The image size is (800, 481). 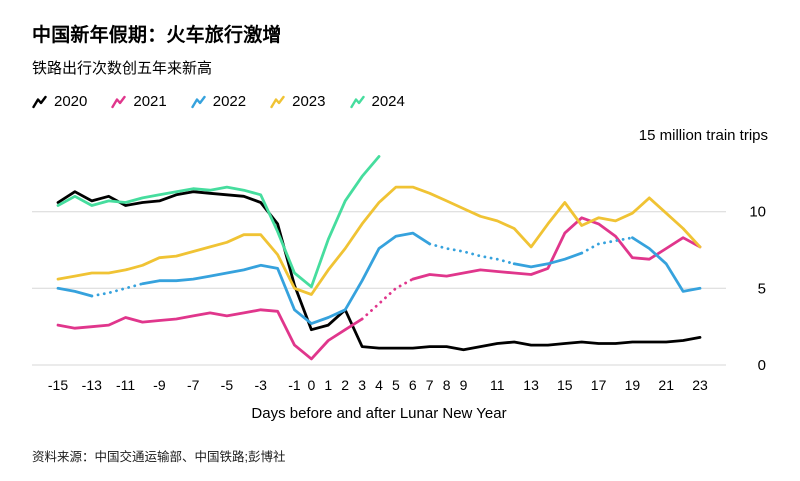 I want to click on x-tick-label: -15, so click(x=58, y=385).